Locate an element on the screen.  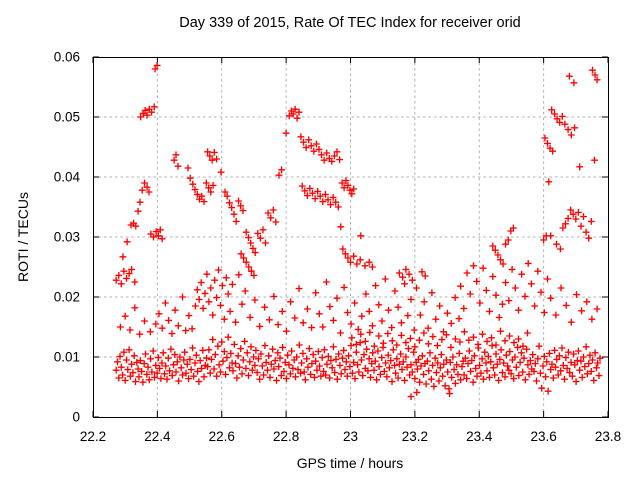
x-tick-label: 23.8 is located at coordinates (608, 436).